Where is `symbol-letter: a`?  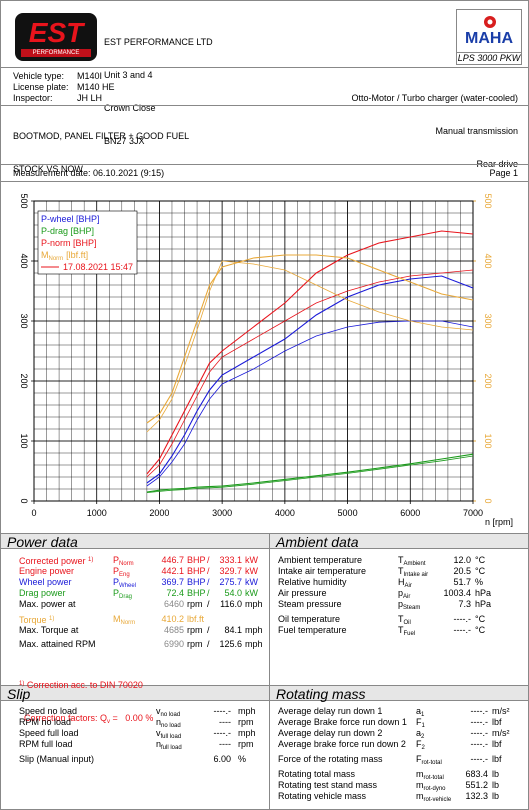 symbol-letter: a is located at coordinates (419, 711).